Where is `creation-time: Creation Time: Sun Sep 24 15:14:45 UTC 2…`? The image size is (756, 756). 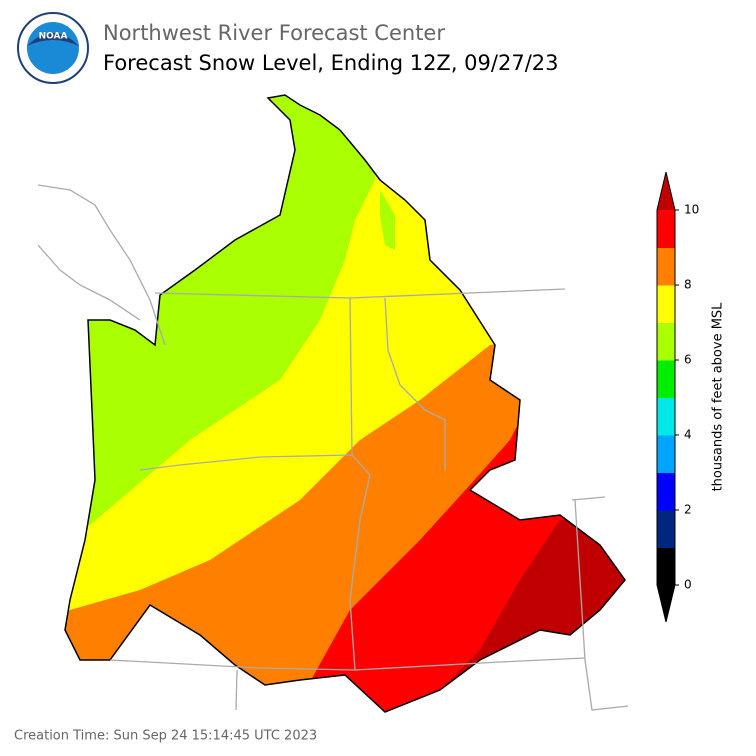
creation-time: Creation Time: Sun Sep 24 15:14:45 UTC 2… is located at coordinates (165, 736).